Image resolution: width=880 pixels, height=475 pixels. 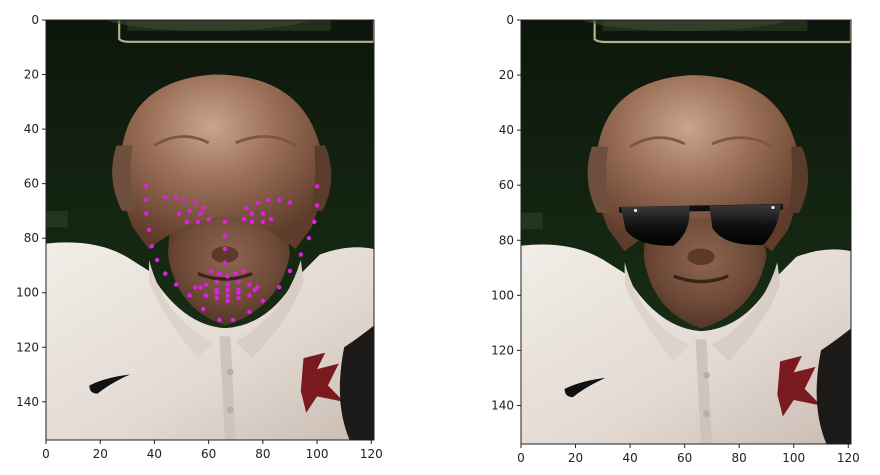 What do you see at coordinates (655, 226) in the screenshot?
I see `sunglasses-left-lens` at bounding box center [655, 226].